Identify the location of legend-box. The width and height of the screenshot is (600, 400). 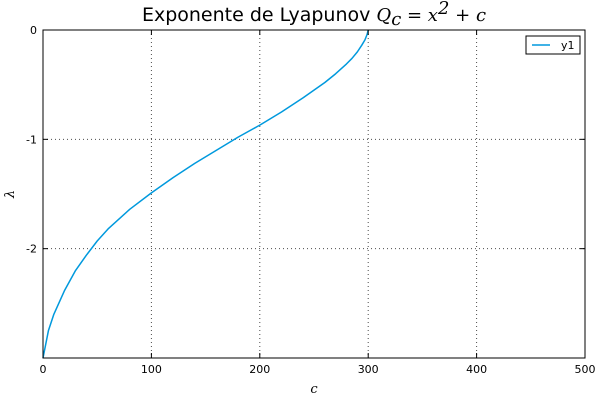
(553, 45).